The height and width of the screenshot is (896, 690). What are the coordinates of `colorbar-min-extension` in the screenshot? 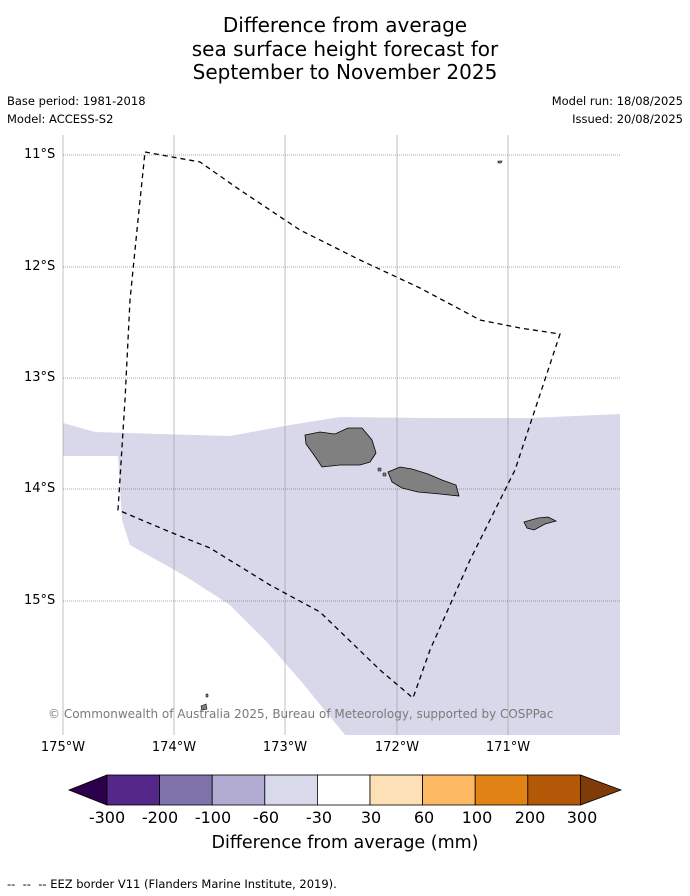 It's located at (87, 790).